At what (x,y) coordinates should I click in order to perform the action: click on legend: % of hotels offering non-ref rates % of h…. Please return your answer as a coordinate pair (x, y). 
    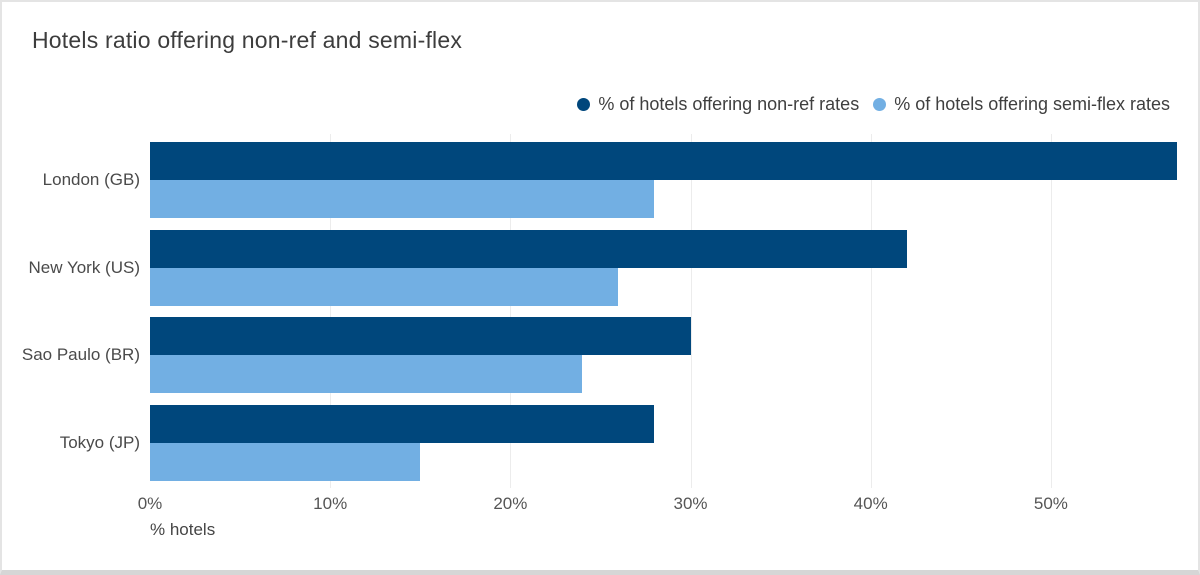
    Looking at the image, I should click on (873, 104).